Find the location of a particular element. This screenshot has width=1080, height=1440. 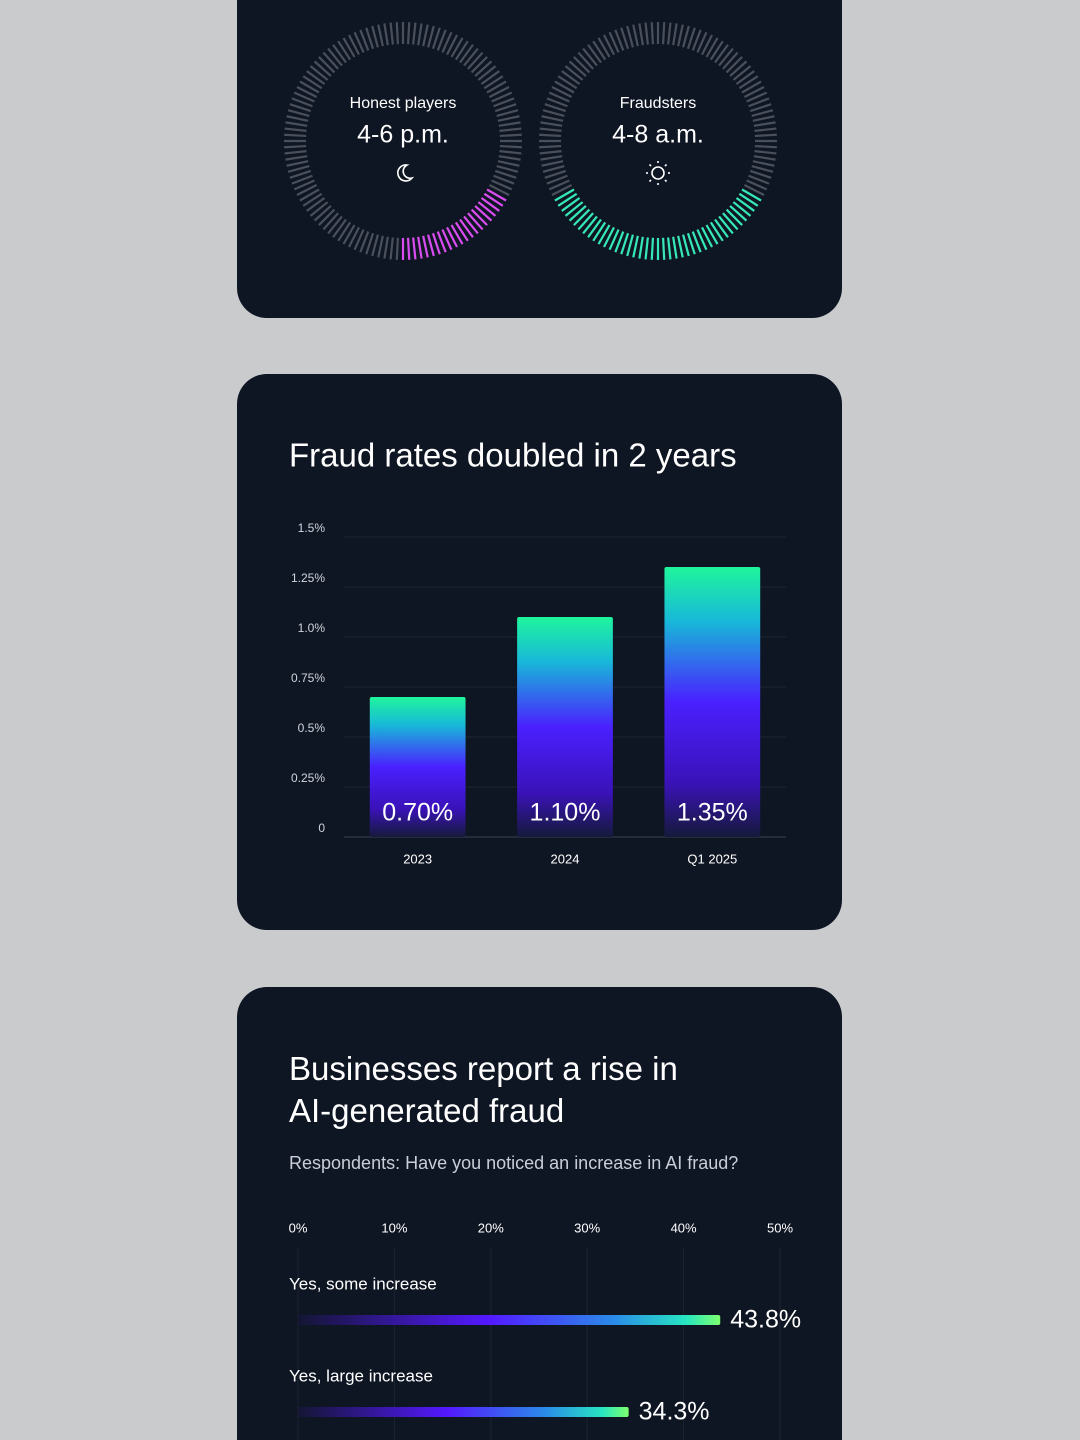

card is located at coordinates (539, 159).